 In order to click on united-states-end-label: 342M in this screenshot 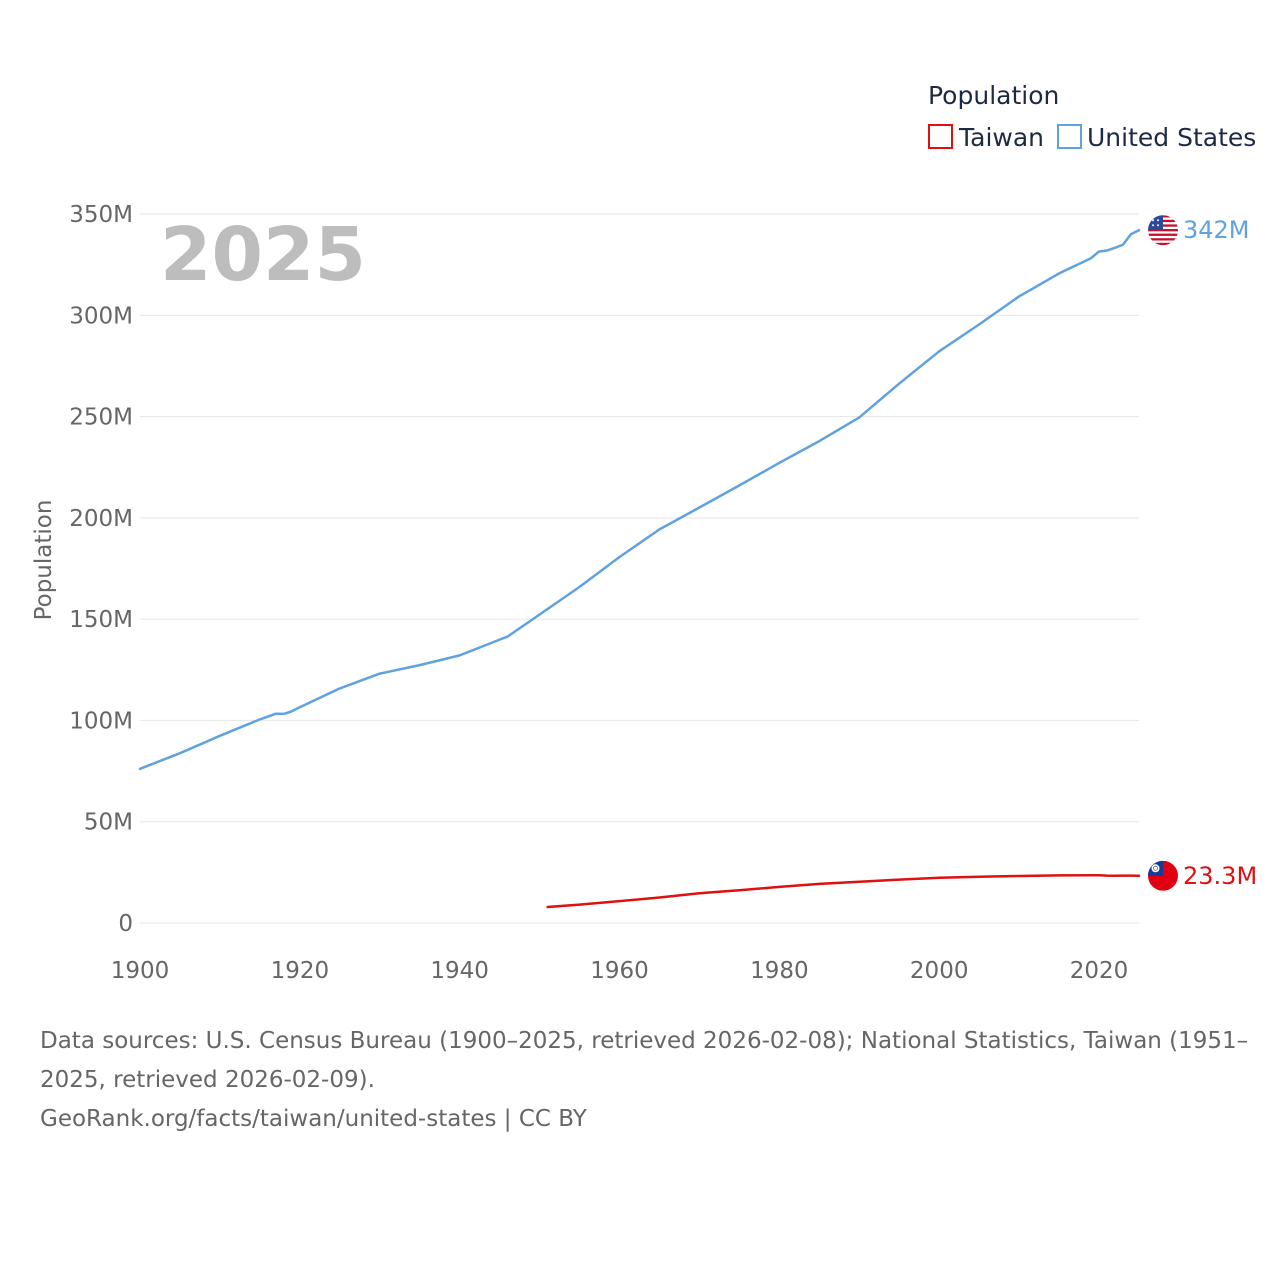, I will do `click(1216, 230)`.